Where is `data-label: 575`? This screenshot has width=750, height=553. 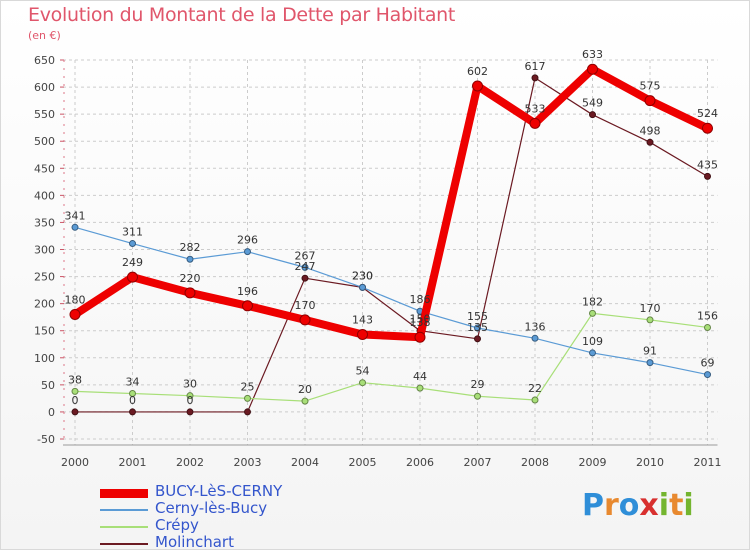
data-label: 575 is located at coordinates (650, 86).